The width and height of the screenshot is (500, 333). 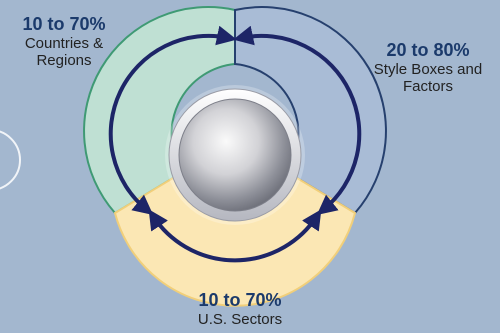 What do you see at coordinates (64, 24) in the screenshot?
I see `range-countries-regions: 10 to 70%` at bounding box center [64, 24].